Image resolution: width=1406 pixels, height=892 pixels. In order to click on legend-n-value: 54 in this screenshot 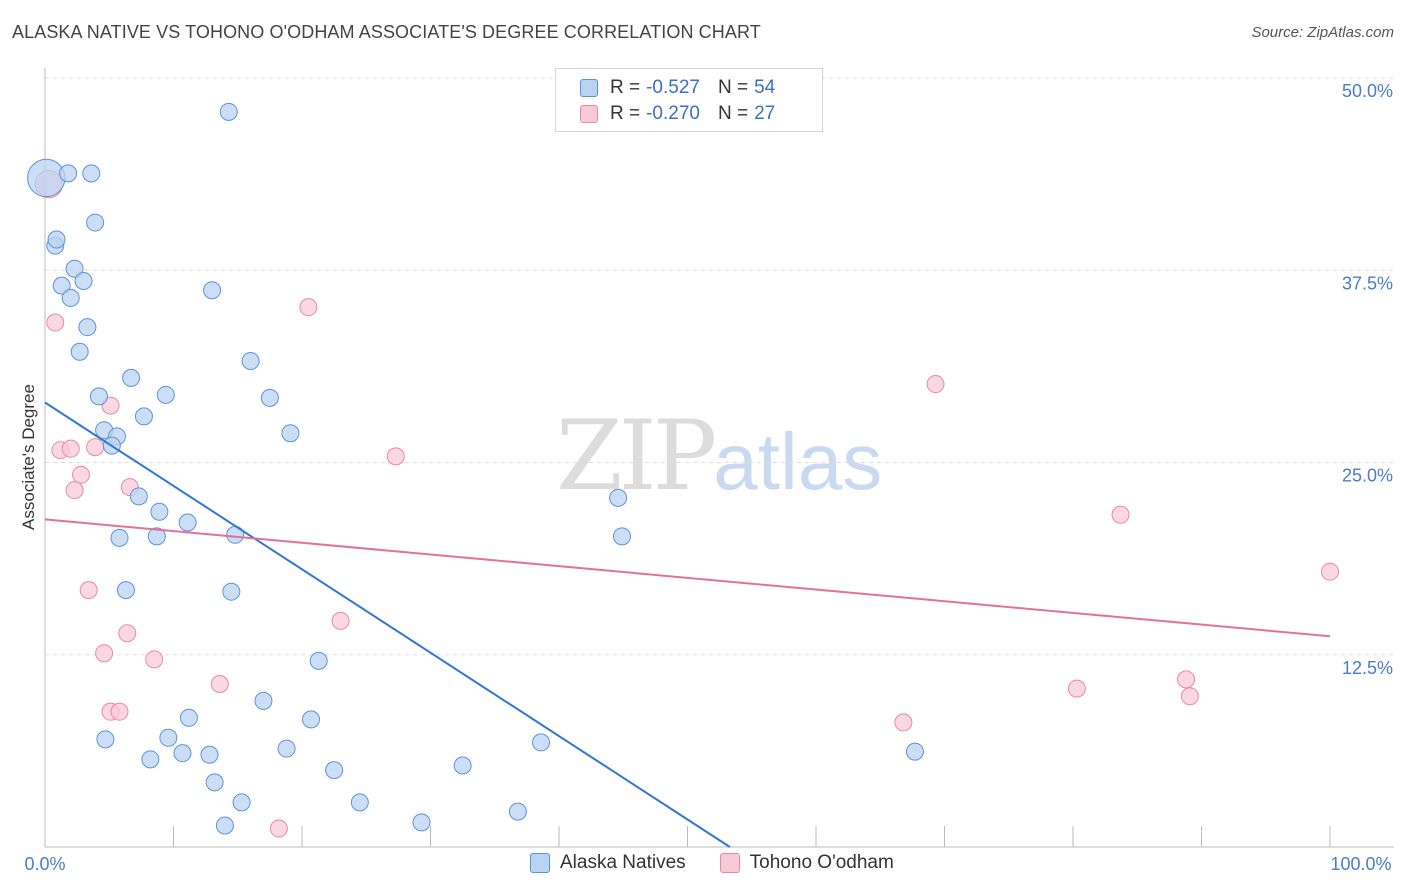, I will do `click(765, 87)`.